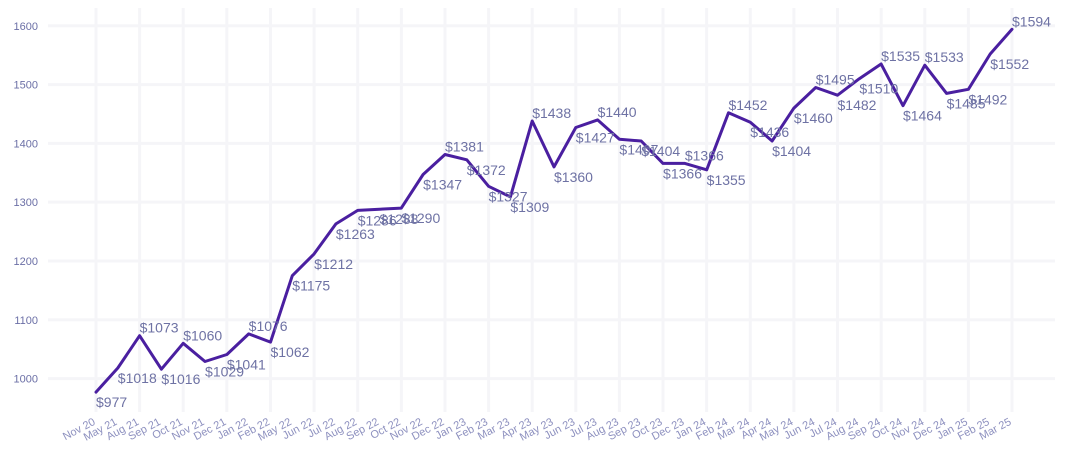 The width and height of the screenshot is (1070, 465). I want to click on data-label: $1076, so click(268, 326).